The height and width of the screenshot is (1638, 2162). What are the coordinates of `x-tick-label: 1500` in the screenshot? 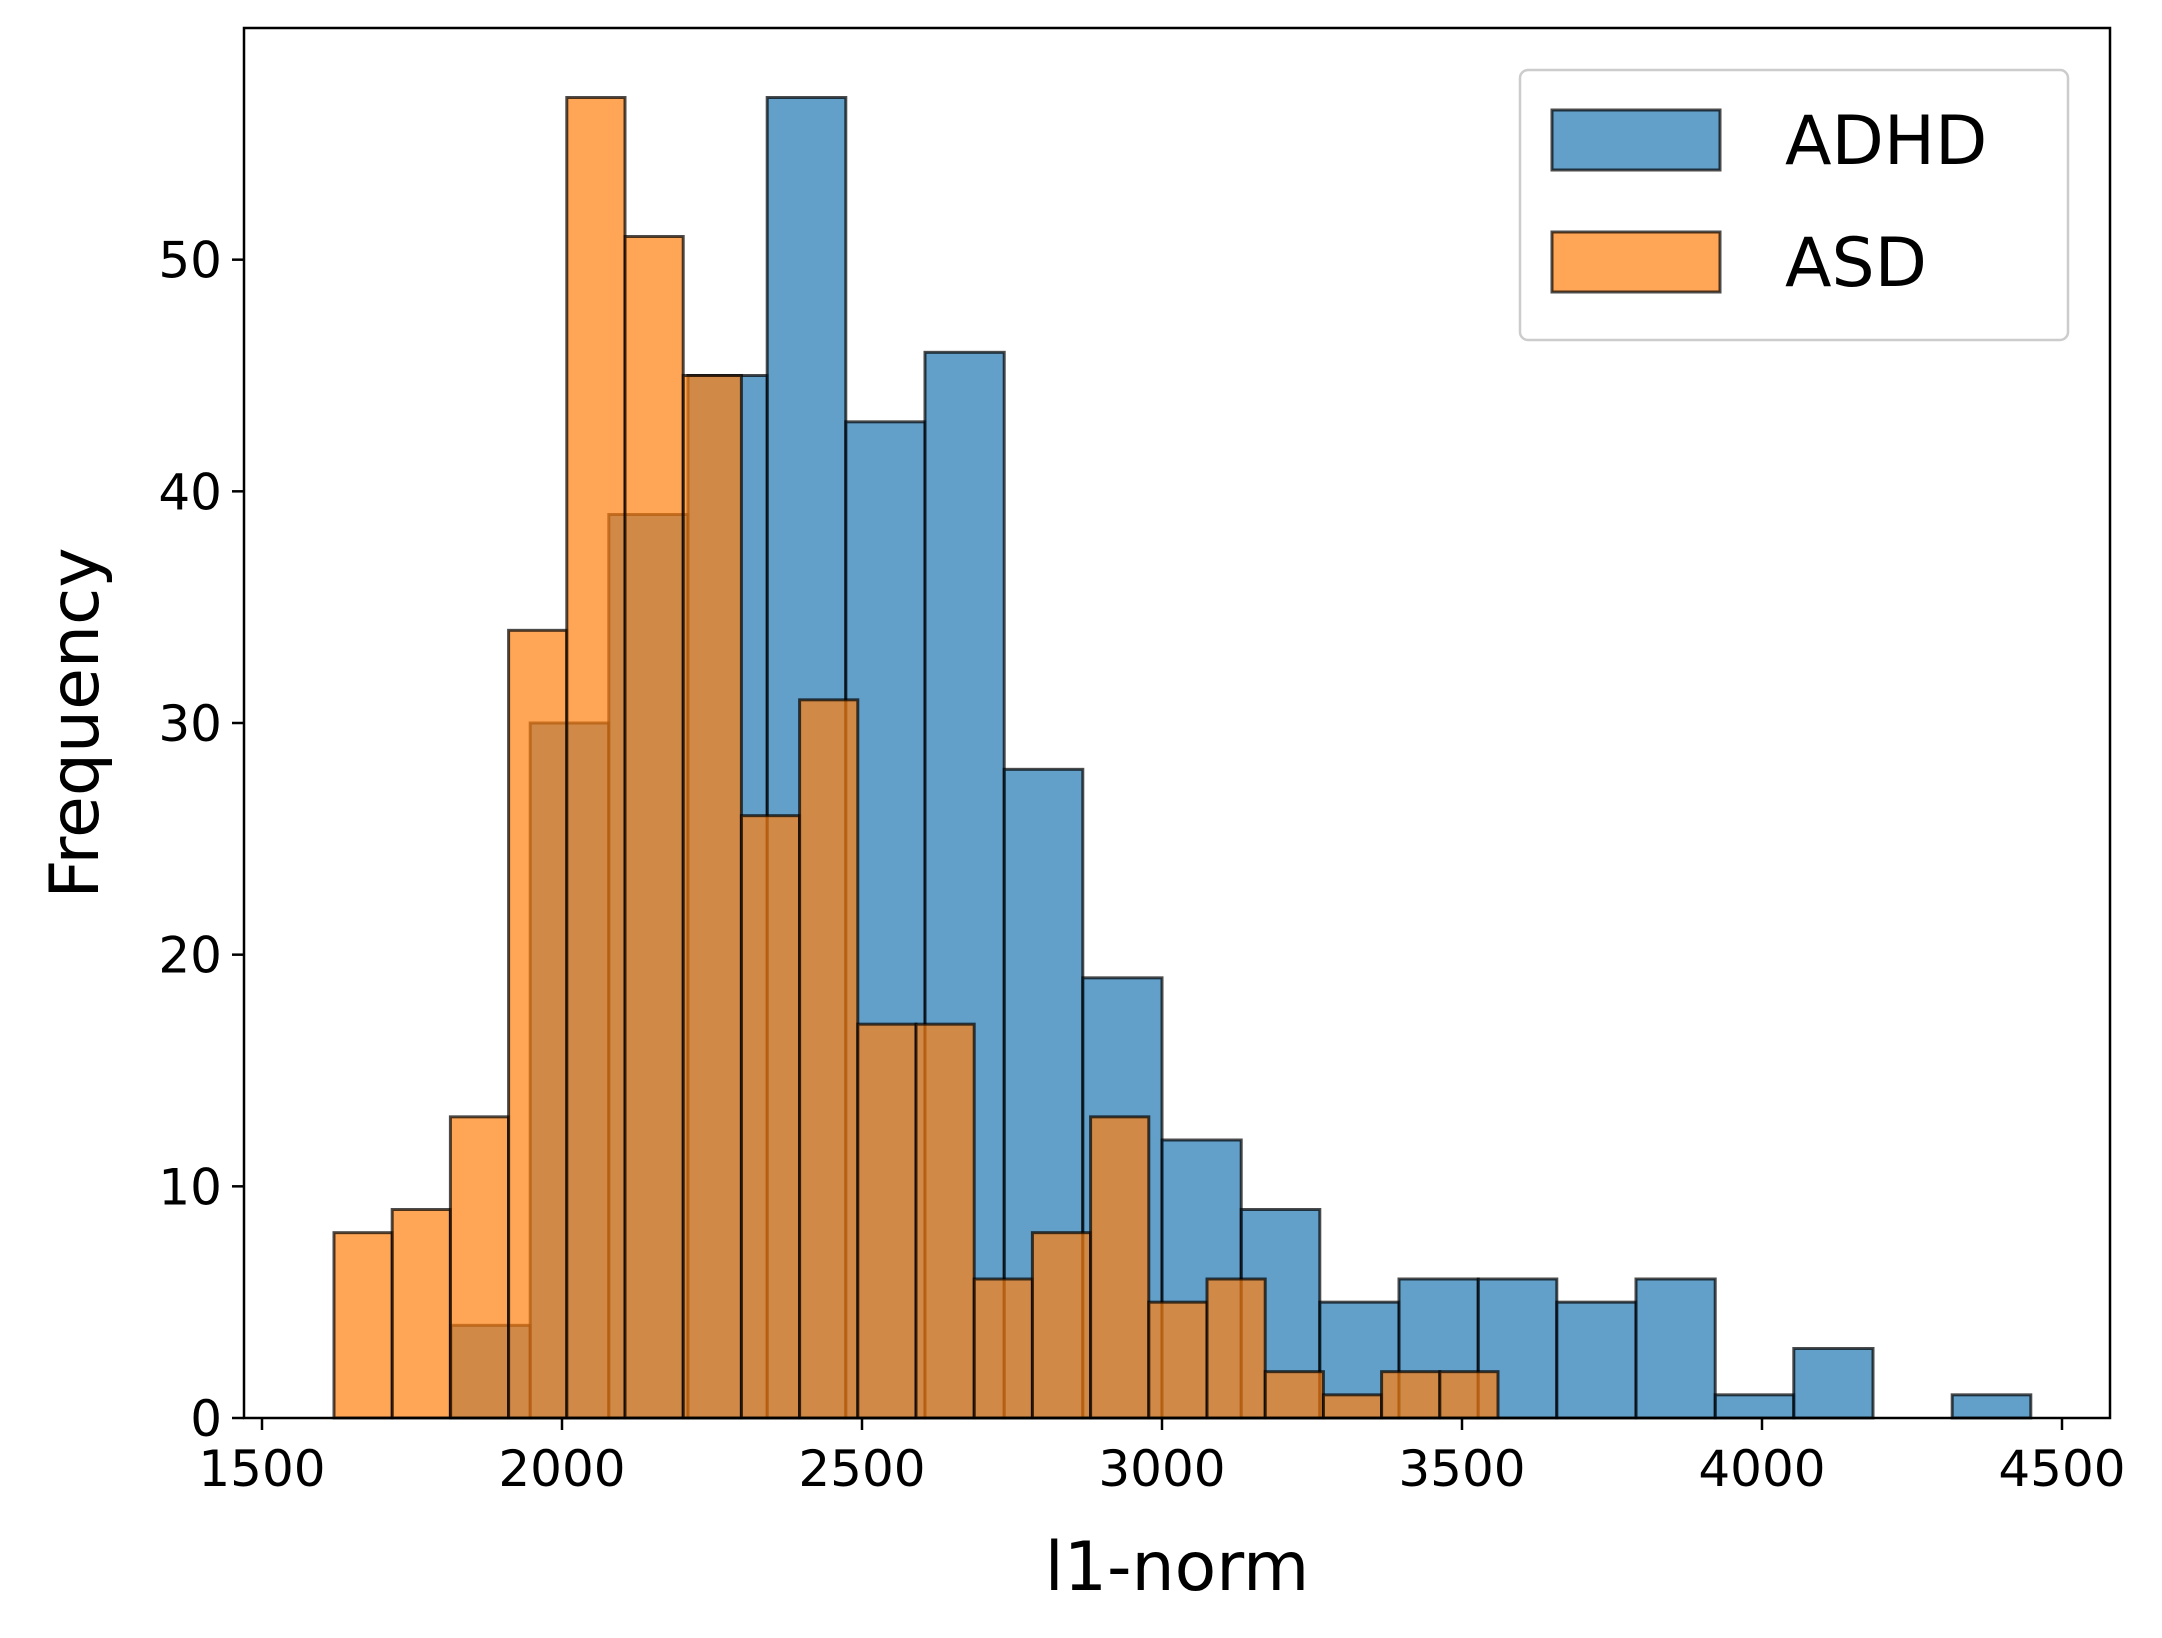 It's located at (261, 1469).